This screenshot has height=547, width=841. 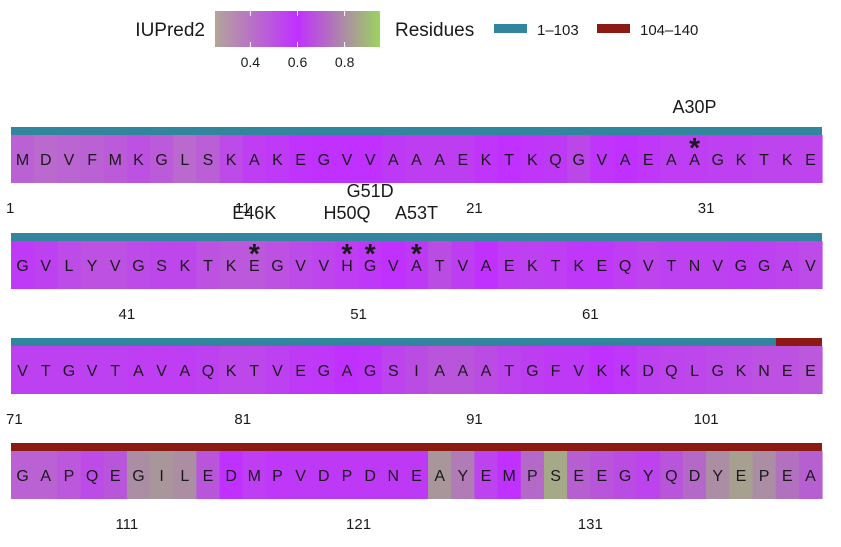 I want to click on colorbar, so click(x=297, y=29).